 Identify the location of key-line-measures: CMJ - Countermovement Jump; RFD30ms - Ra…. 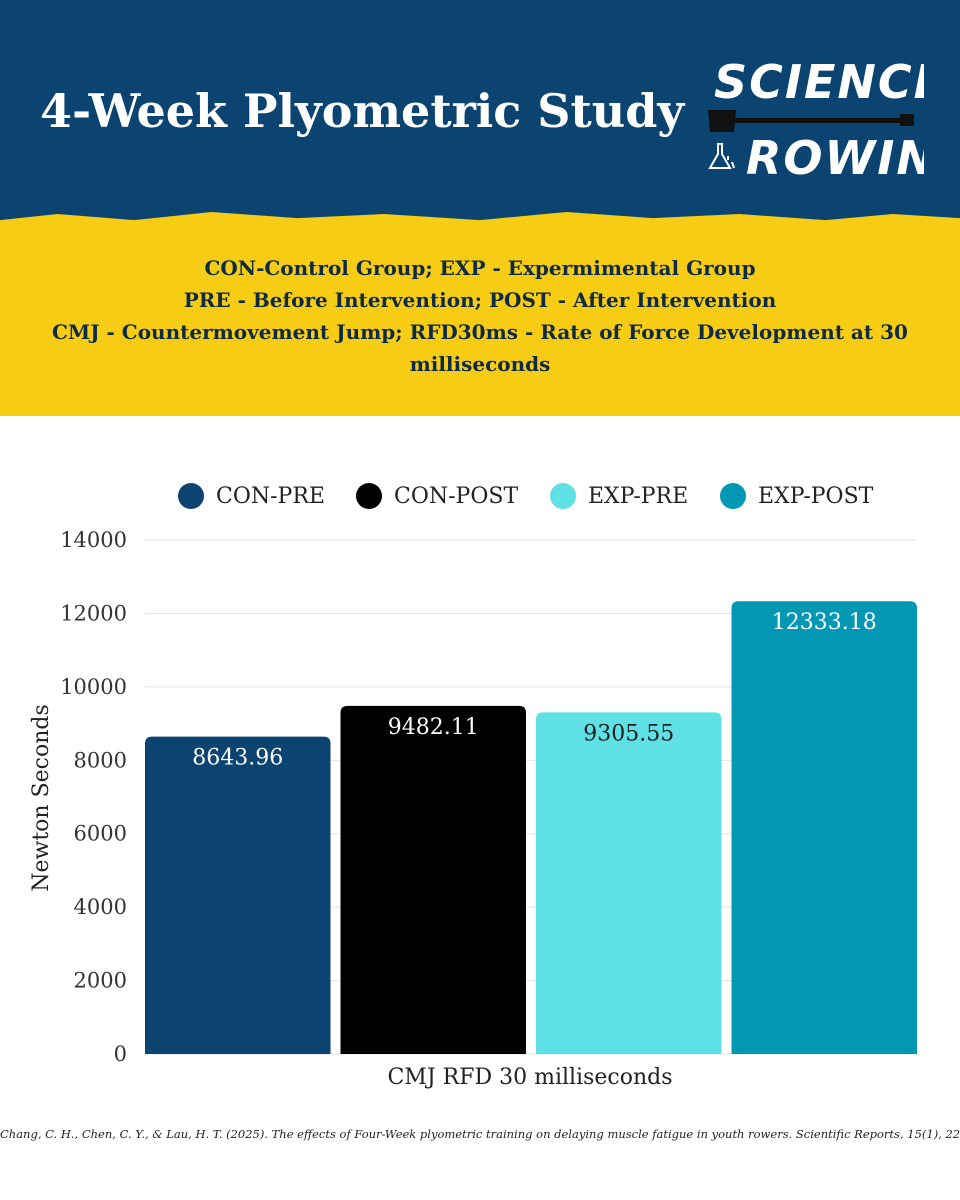
(480, 348).